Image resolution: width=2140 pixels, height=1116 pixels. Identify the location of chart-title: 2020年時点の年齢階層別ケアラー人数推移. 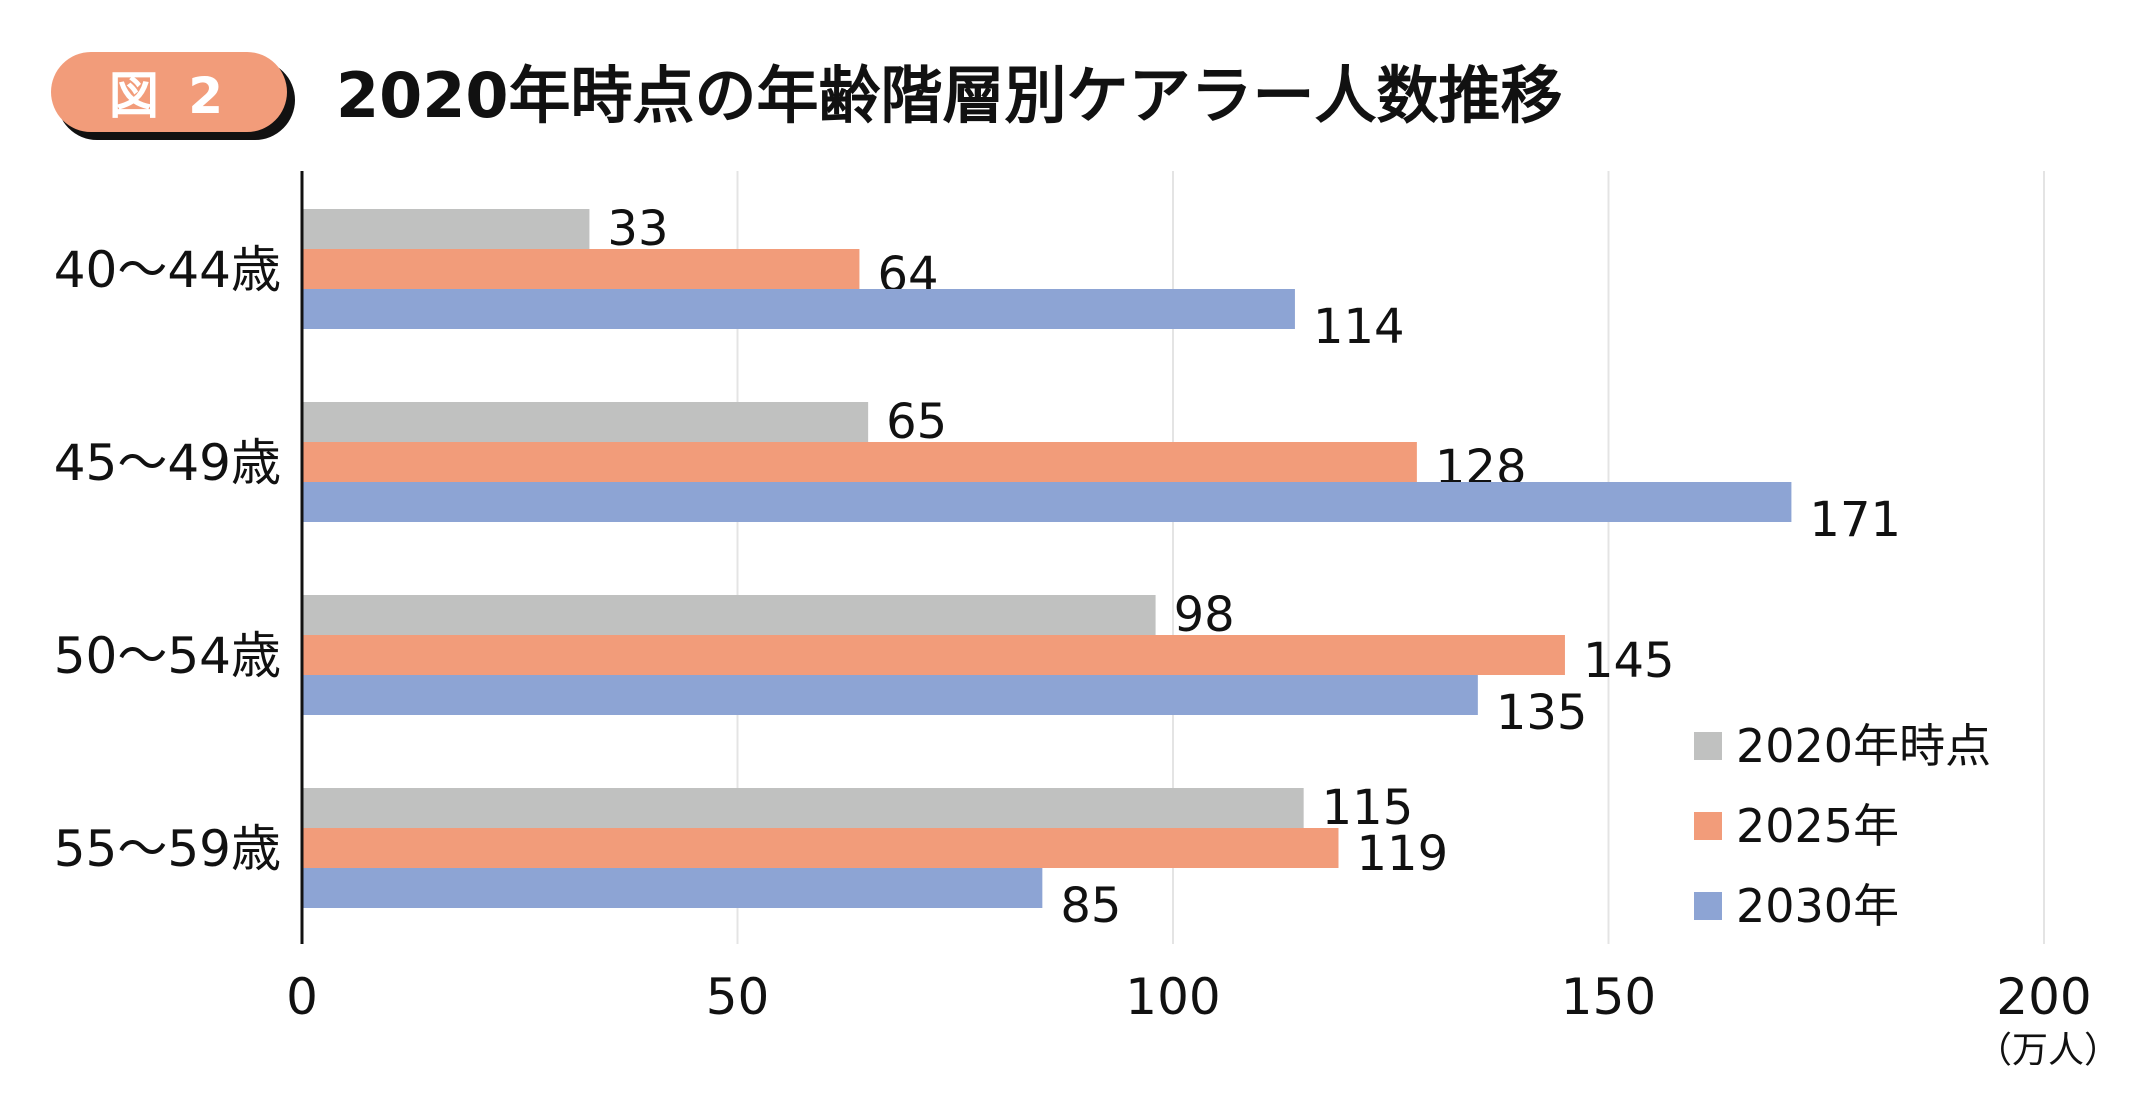
(949, 95).